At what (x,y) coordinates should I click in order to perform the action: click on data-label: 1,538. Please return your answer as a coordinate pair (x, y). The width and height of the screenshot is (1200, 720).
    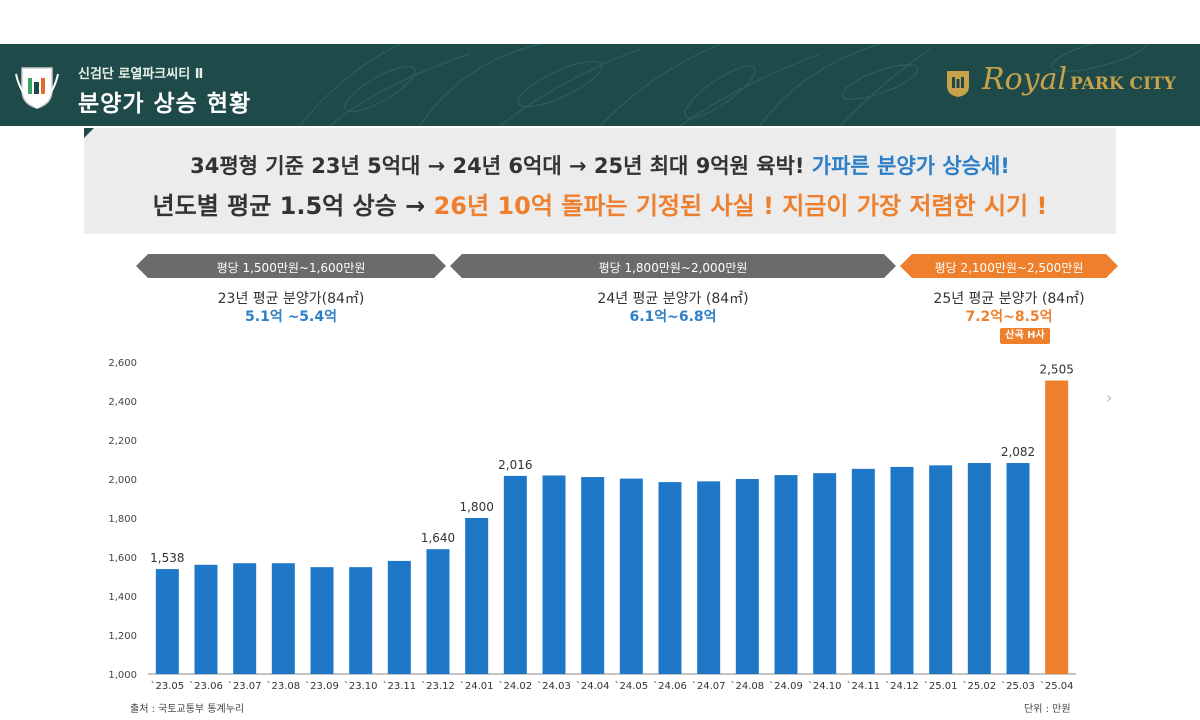
    Looking at the image, I should click on (167, 558).